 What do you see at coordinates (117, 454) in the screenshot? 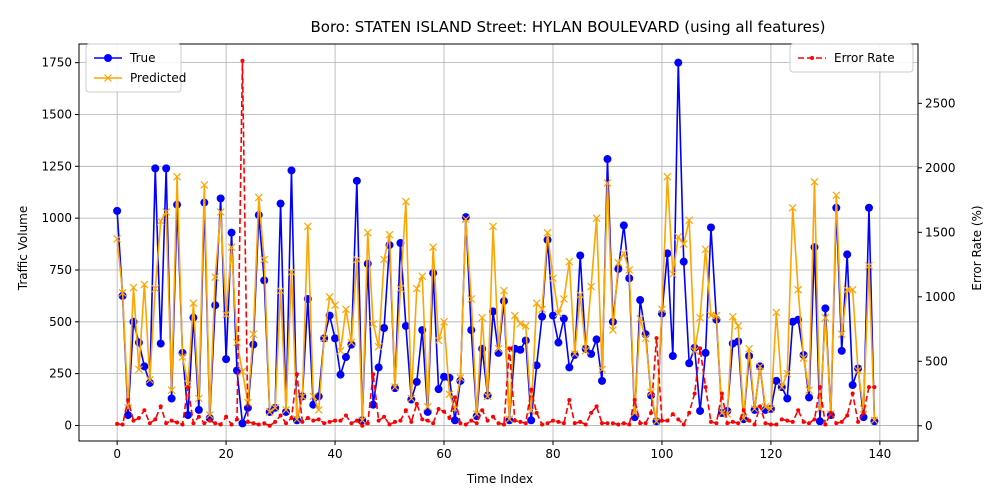
I see `x-tick-label: 0` at bounding box center [117, 454].